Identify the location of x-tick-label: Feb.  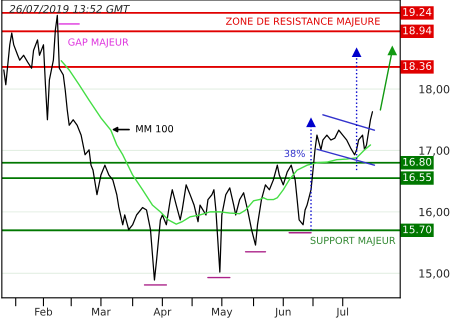
(43, 312).